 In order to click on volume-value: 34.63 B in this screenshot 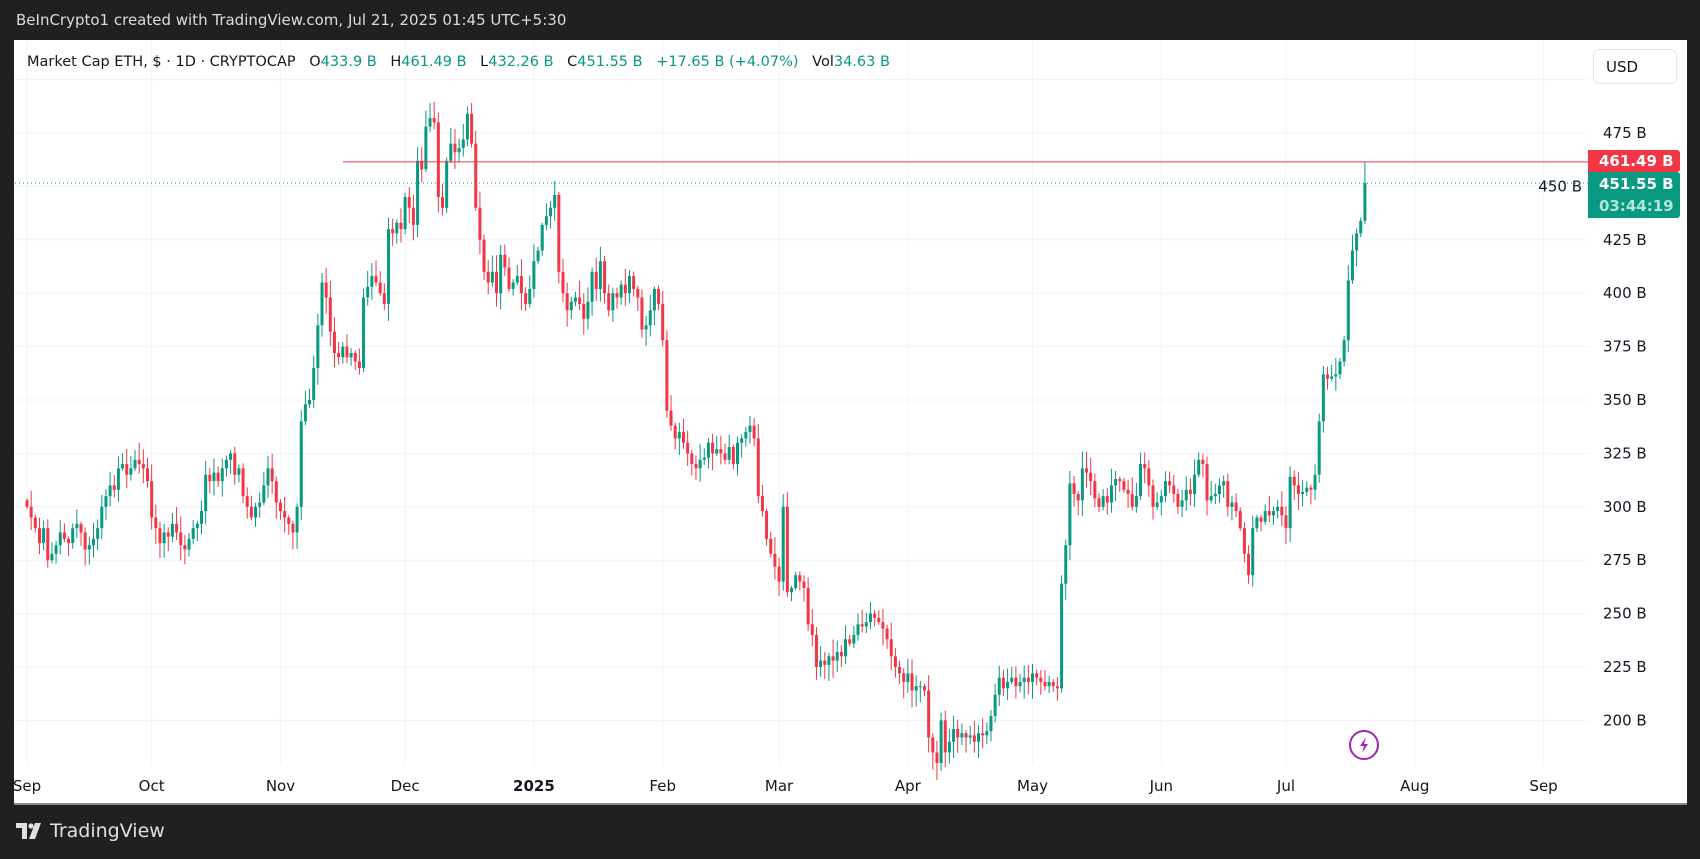, I will do `click(861, 62)`.